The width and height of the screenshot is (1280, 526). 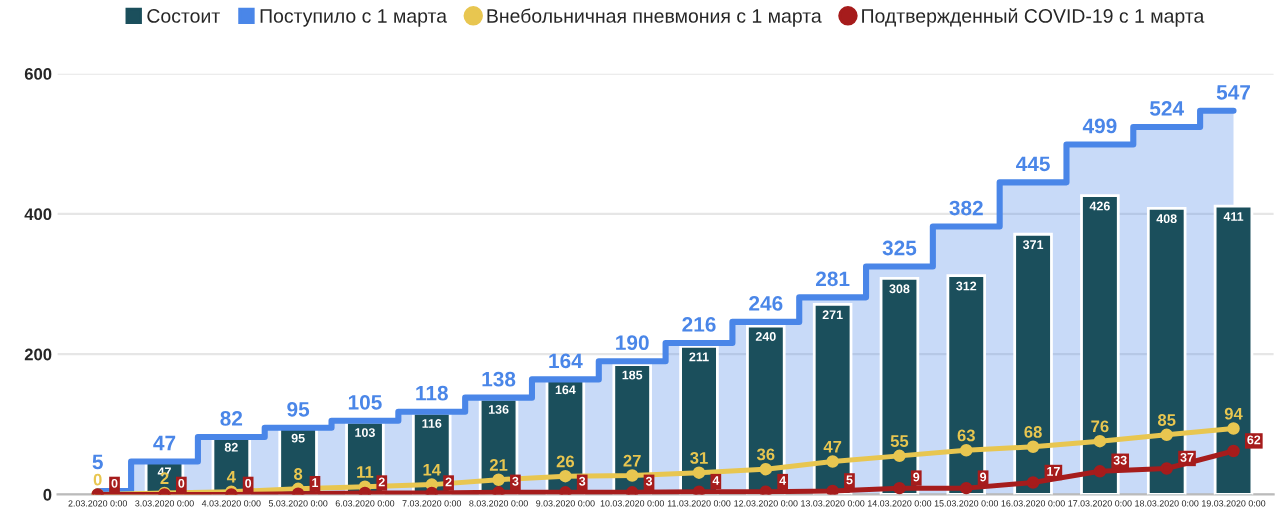 I want to click on data-label: 105, so click(x=365, y=402).